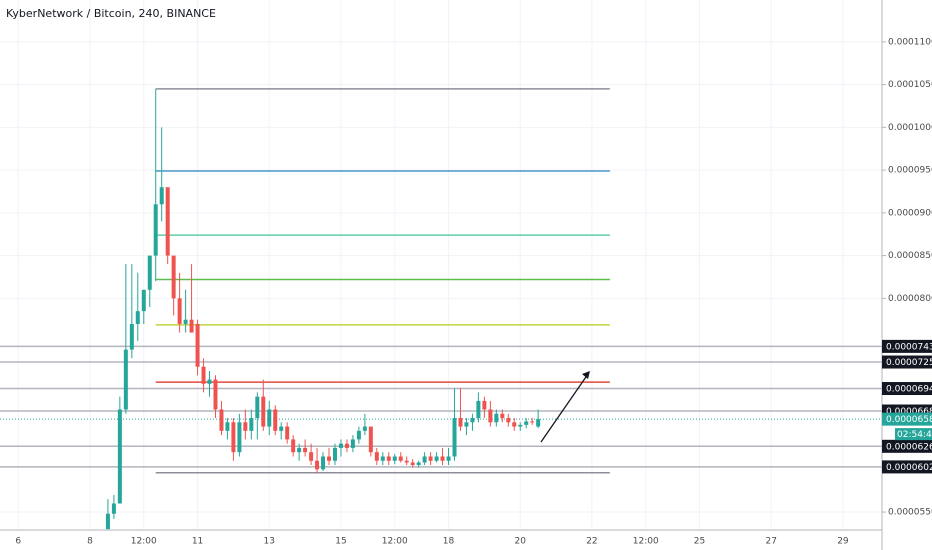 This screenshot has height=550, width=932. I want to click on x-tick-label: 29, so click(843, 542).